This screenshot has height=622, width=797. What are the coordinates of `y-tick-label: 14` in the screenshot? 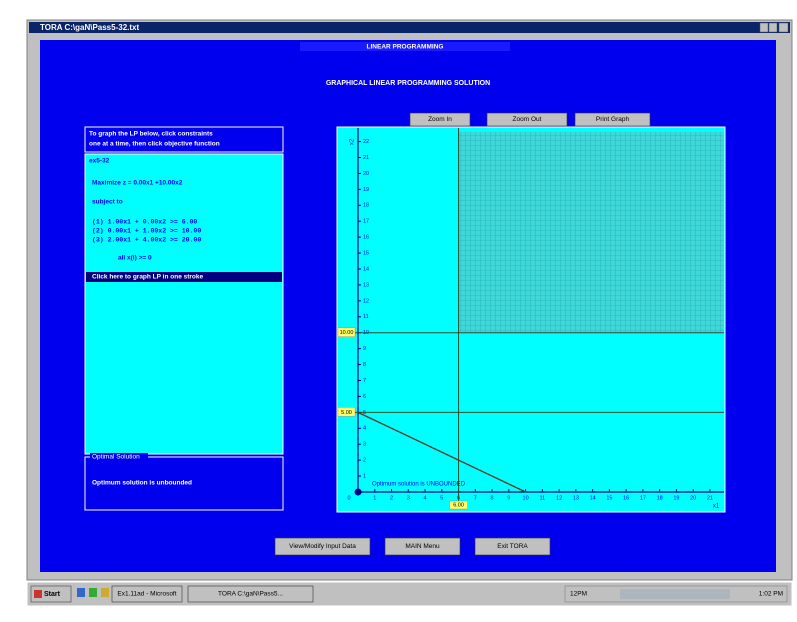 It's located at (366, 269).